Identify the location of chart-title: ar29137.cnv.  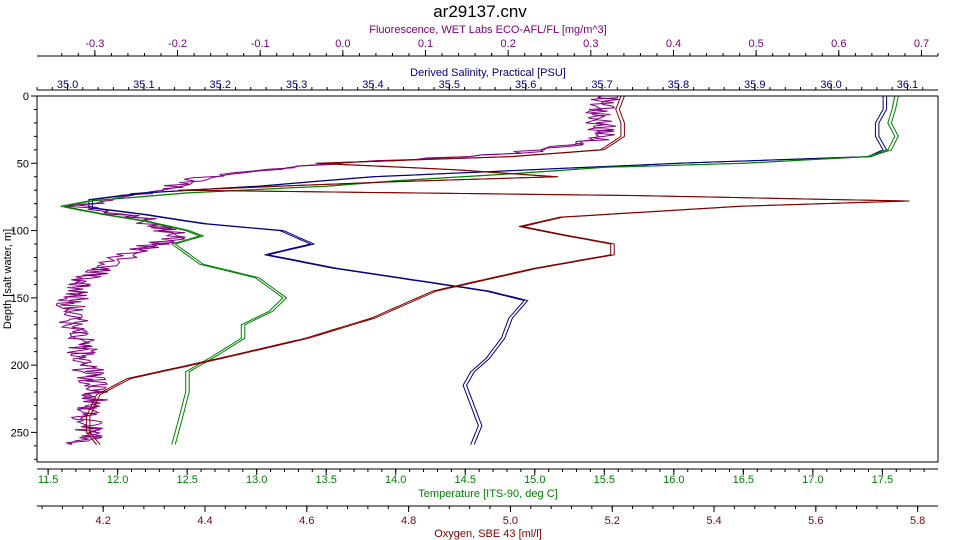
(480, 11).